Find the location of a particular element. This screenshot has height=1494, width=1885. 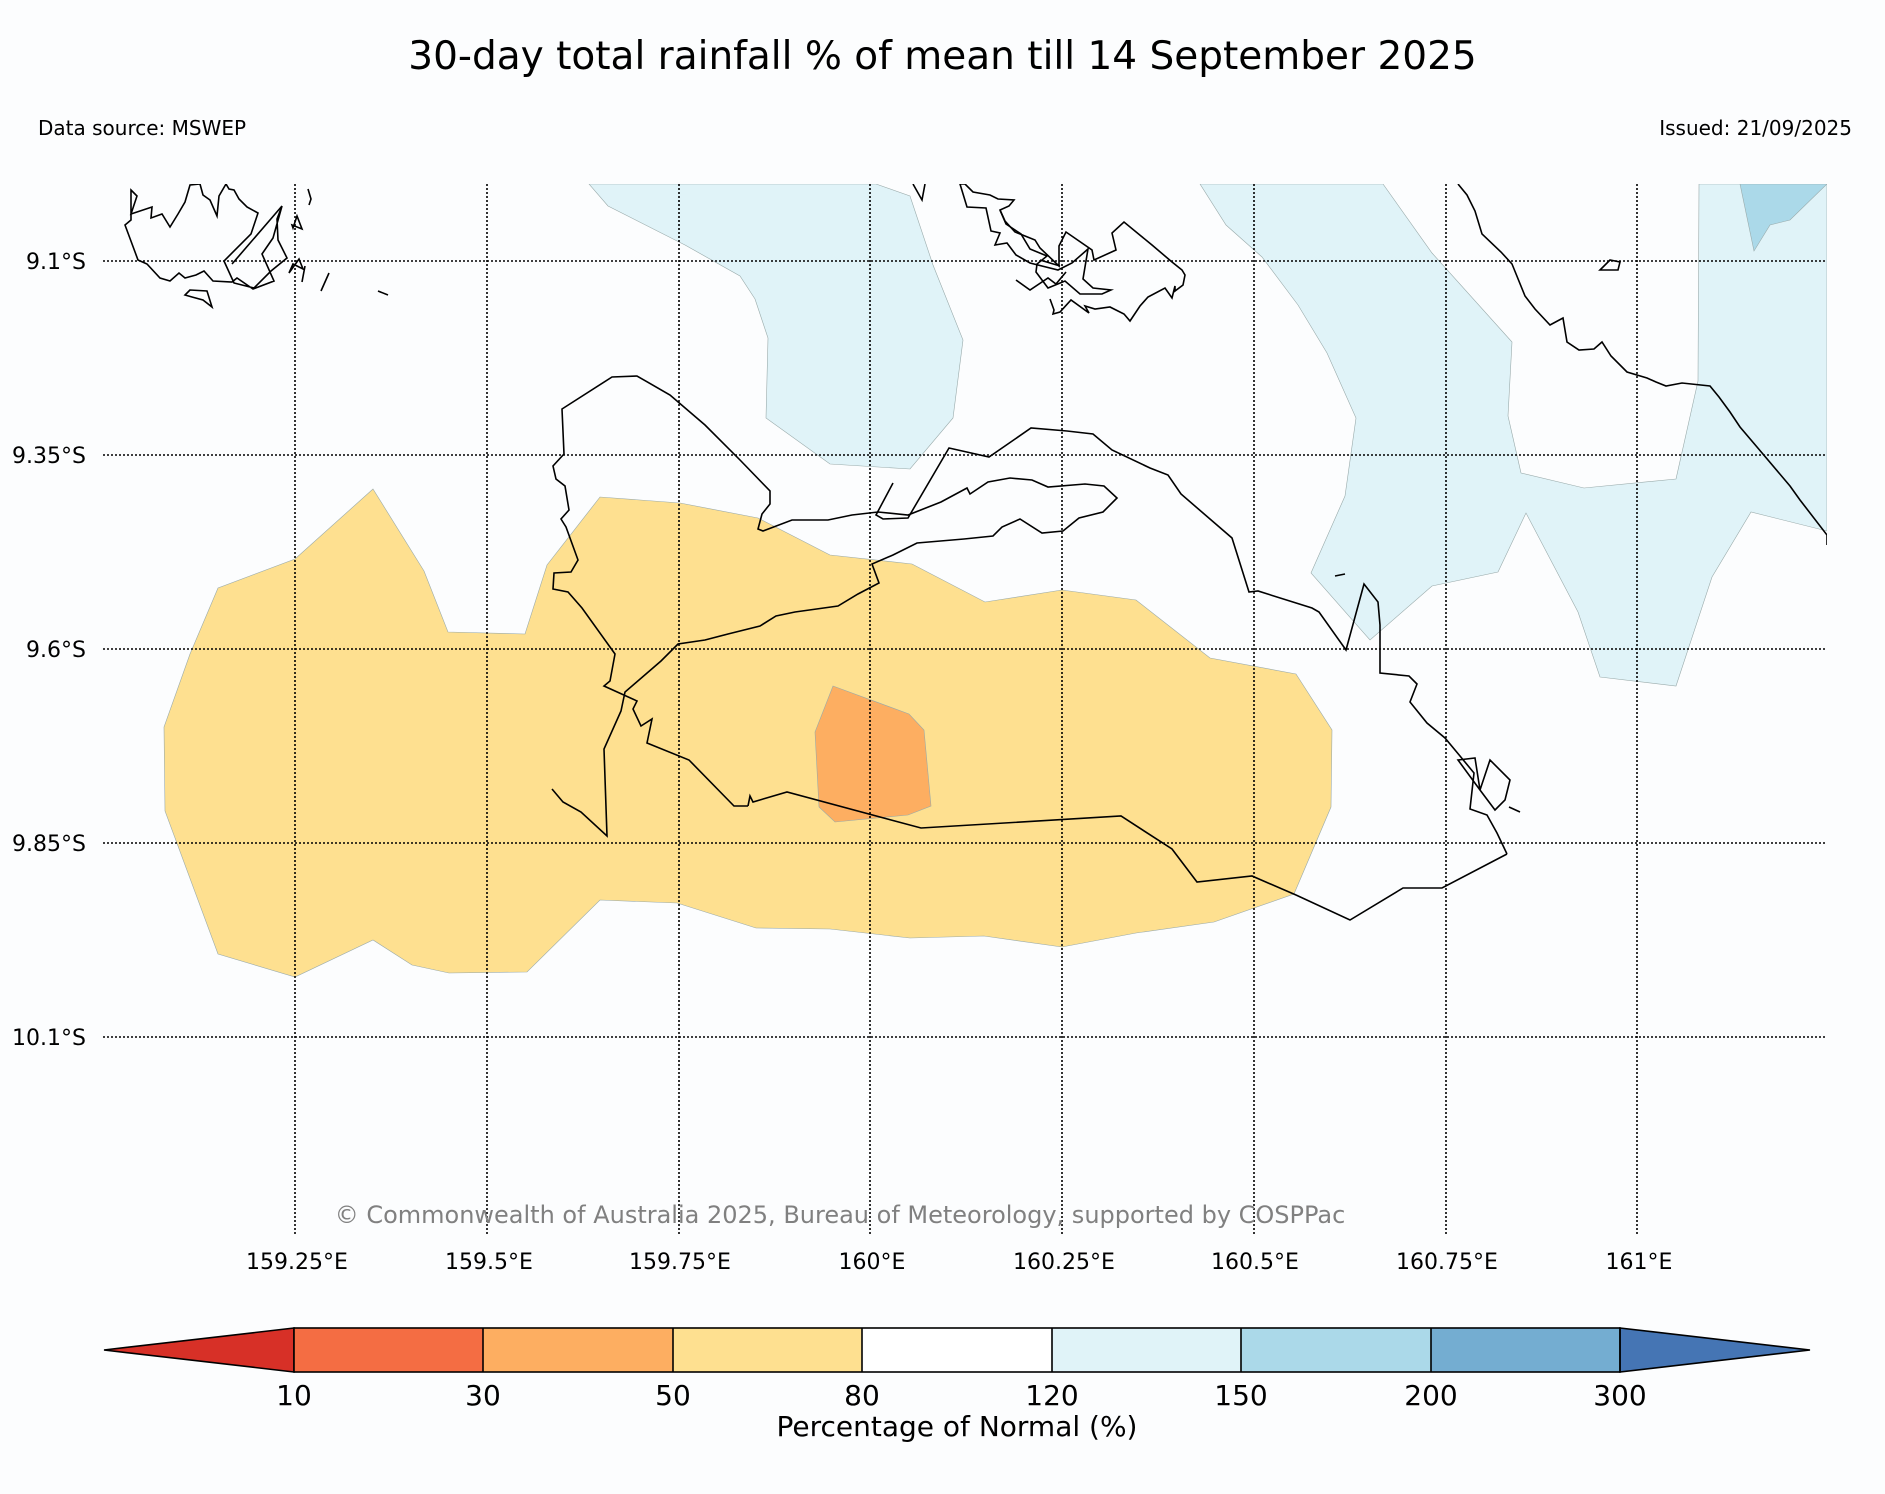

lon-label: 161°E is located at coordinates (1639, 1262).